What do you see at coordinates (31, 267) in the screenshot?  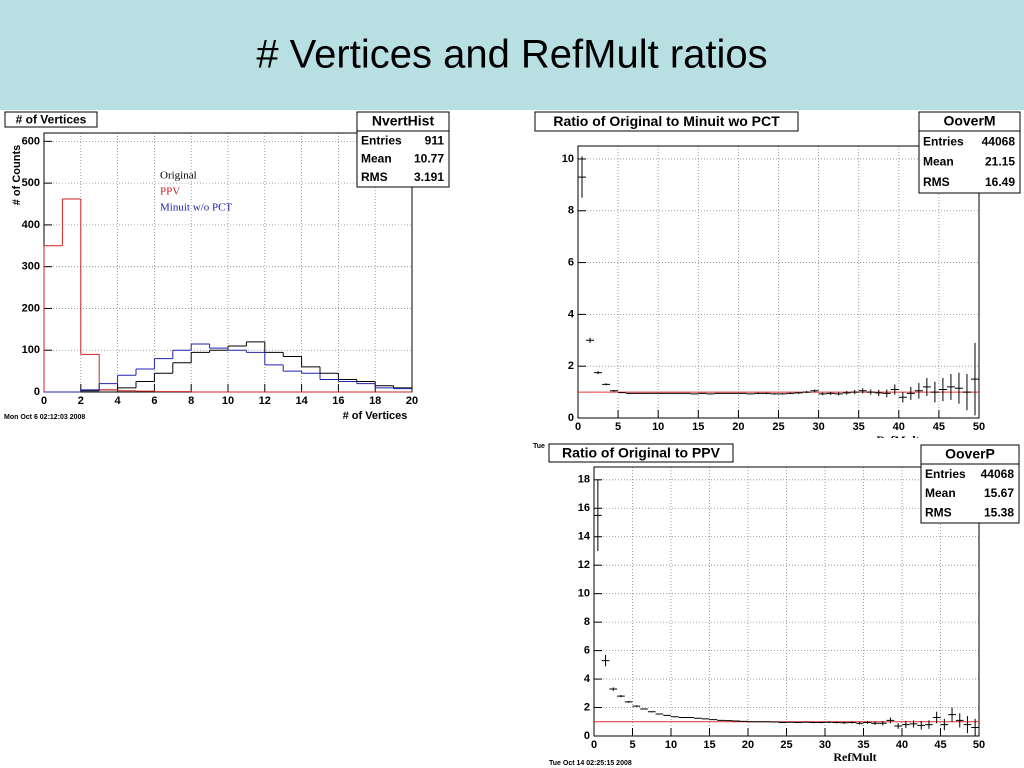 I see `y-tick-label: 300` at bounding box center [31, 267].